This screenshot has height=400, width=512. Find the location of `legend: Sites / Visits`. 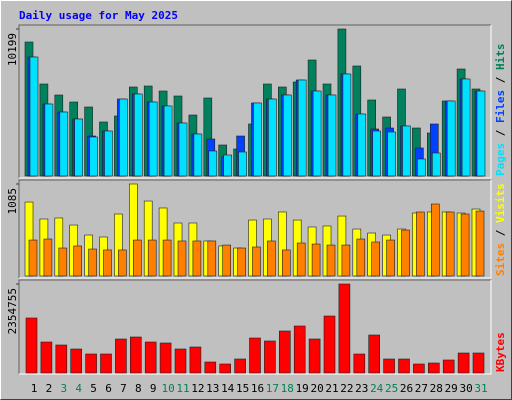

legend: Sites / Visits is located at coordinates (500, 229).